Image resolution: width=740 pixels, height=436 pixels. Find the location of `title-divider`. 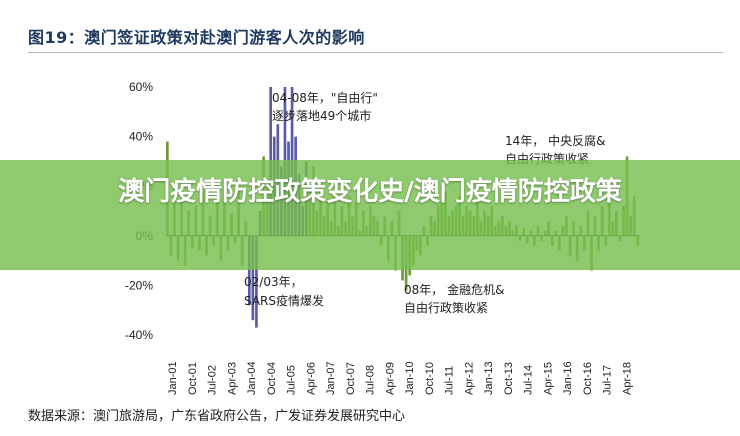

title-divider is located at coordinates (375, 52).